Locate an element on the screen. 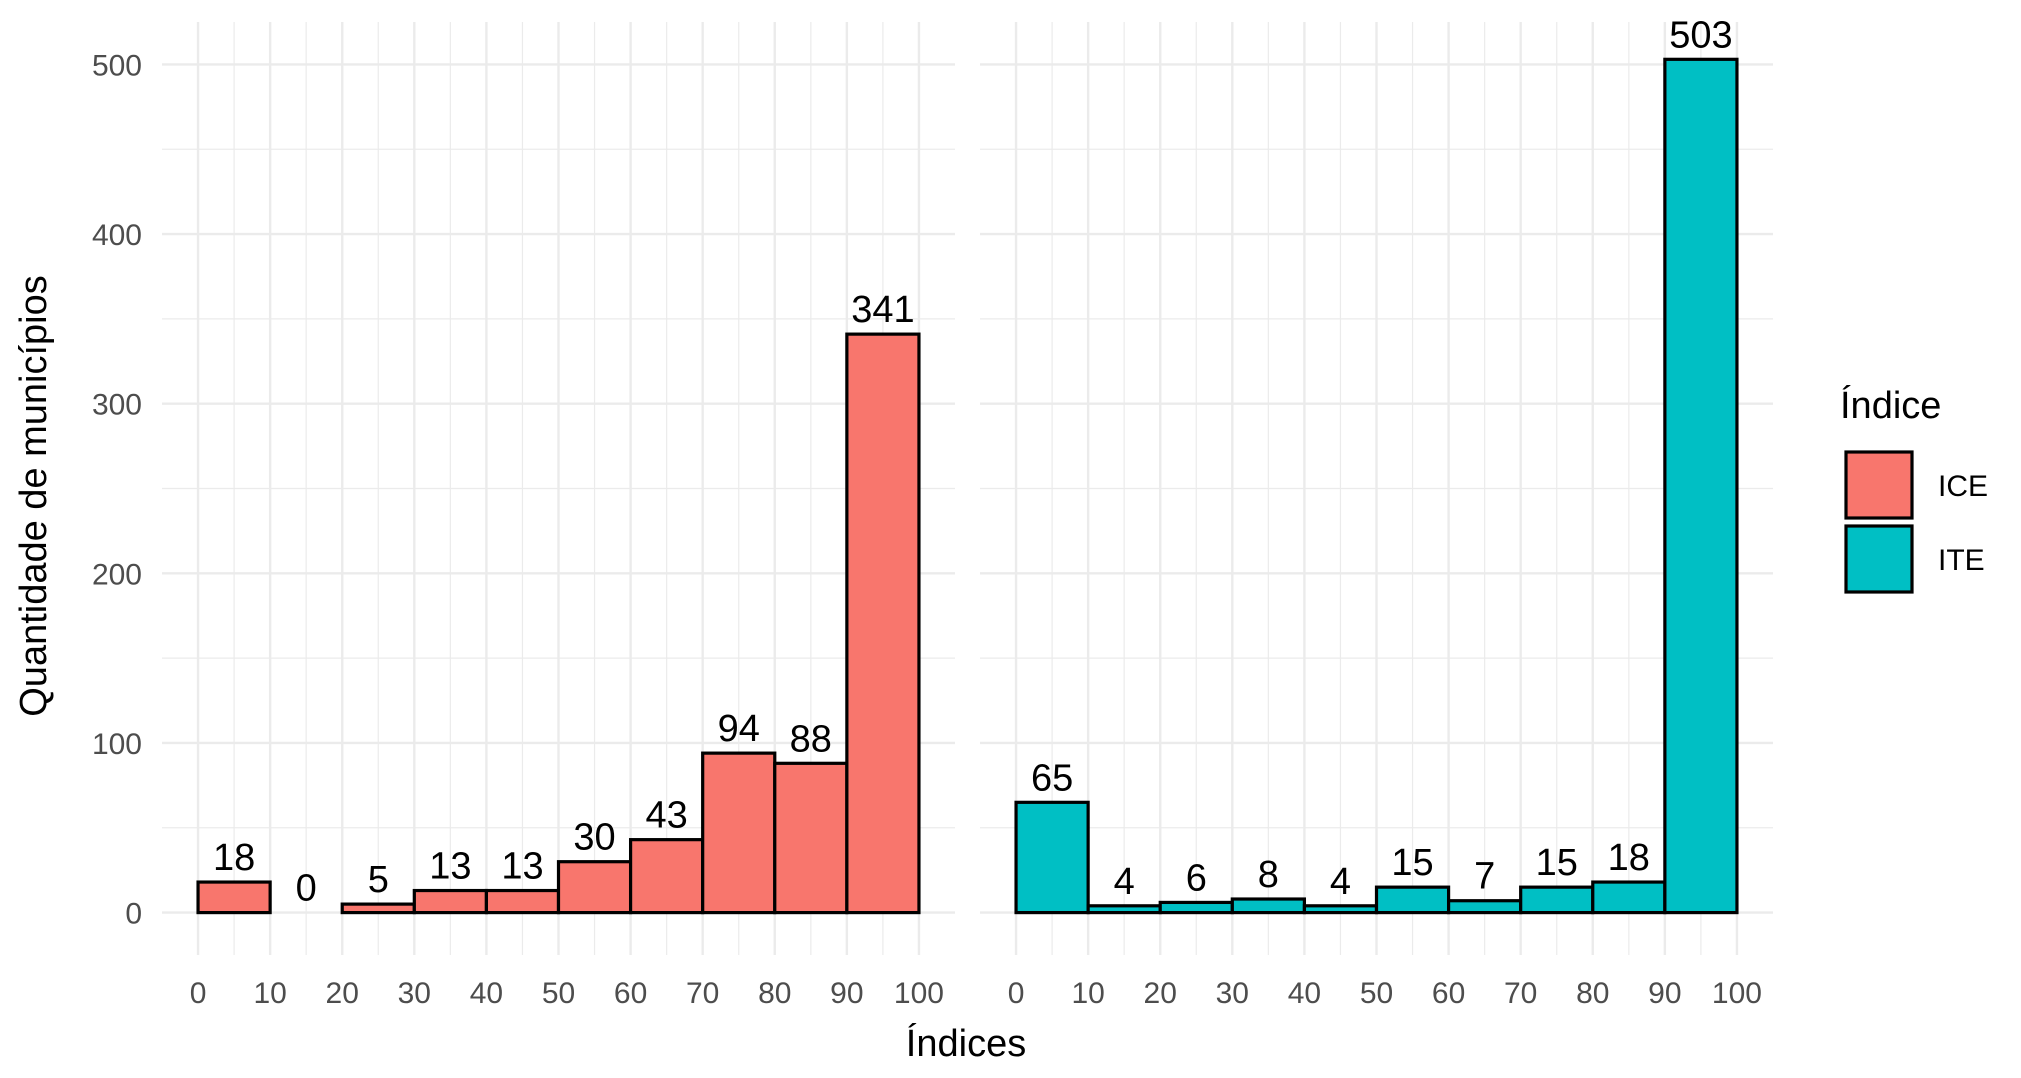 This screenshot has height=1078, width=2021. bar-value-label: 0 is located at coordinates (306, 889).